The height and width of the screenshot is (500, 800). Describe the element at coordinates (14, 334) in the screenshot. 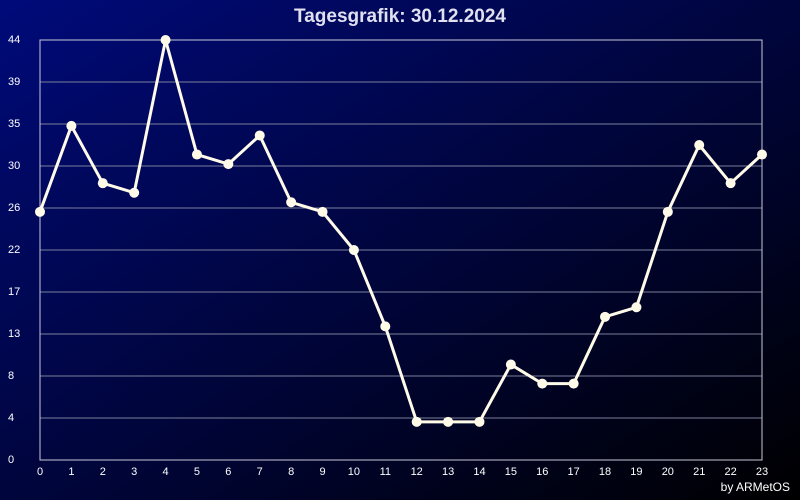

I see `y-tick-label: 13` at that location.